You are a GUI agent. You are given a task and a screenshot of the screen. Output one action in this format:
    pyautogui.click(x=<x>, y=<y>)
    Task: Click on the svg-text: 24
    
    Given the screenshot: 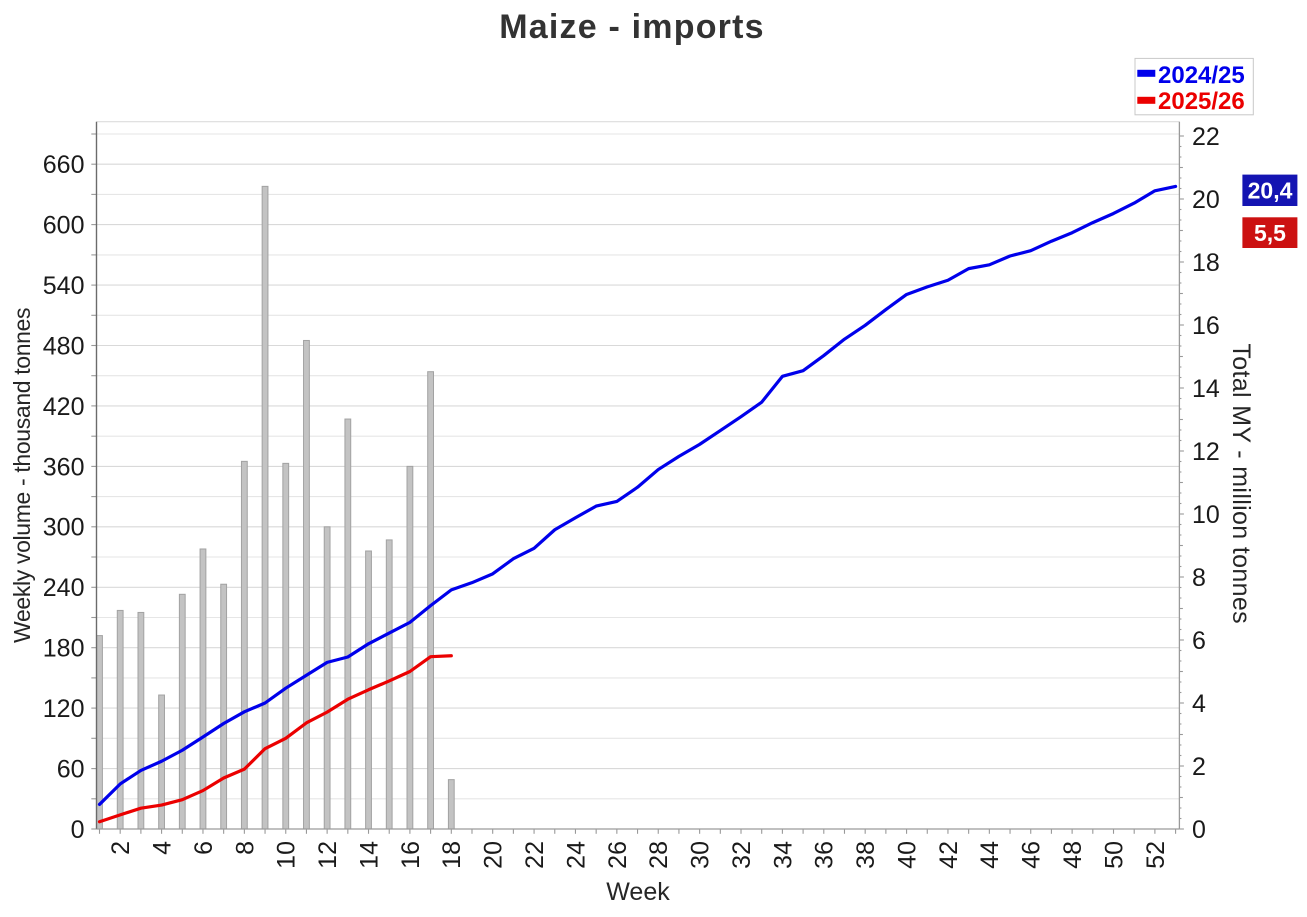 What is the action you would take?
    pyautogui.click(x=576, y=855)
    